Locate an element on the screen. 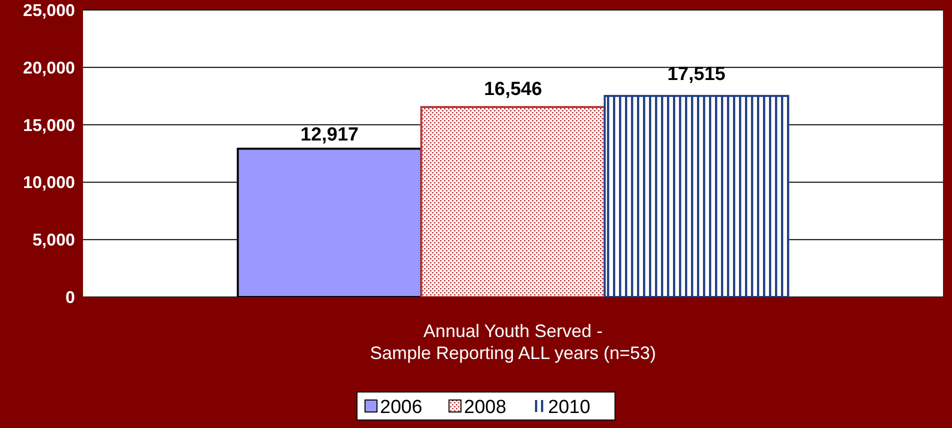  y-tick-label: 0 is located at coordinates (70, 297).